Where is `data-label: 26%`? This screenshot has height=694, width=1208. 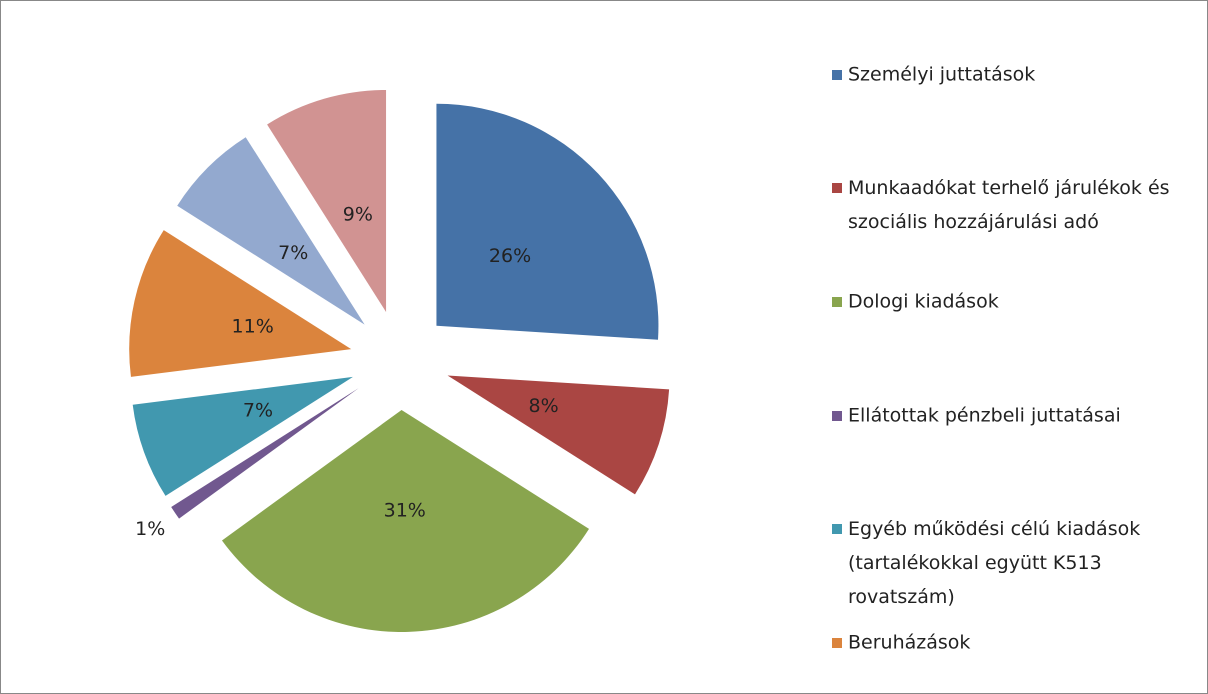
data-label: 26% is located at coordinates (510, 256).